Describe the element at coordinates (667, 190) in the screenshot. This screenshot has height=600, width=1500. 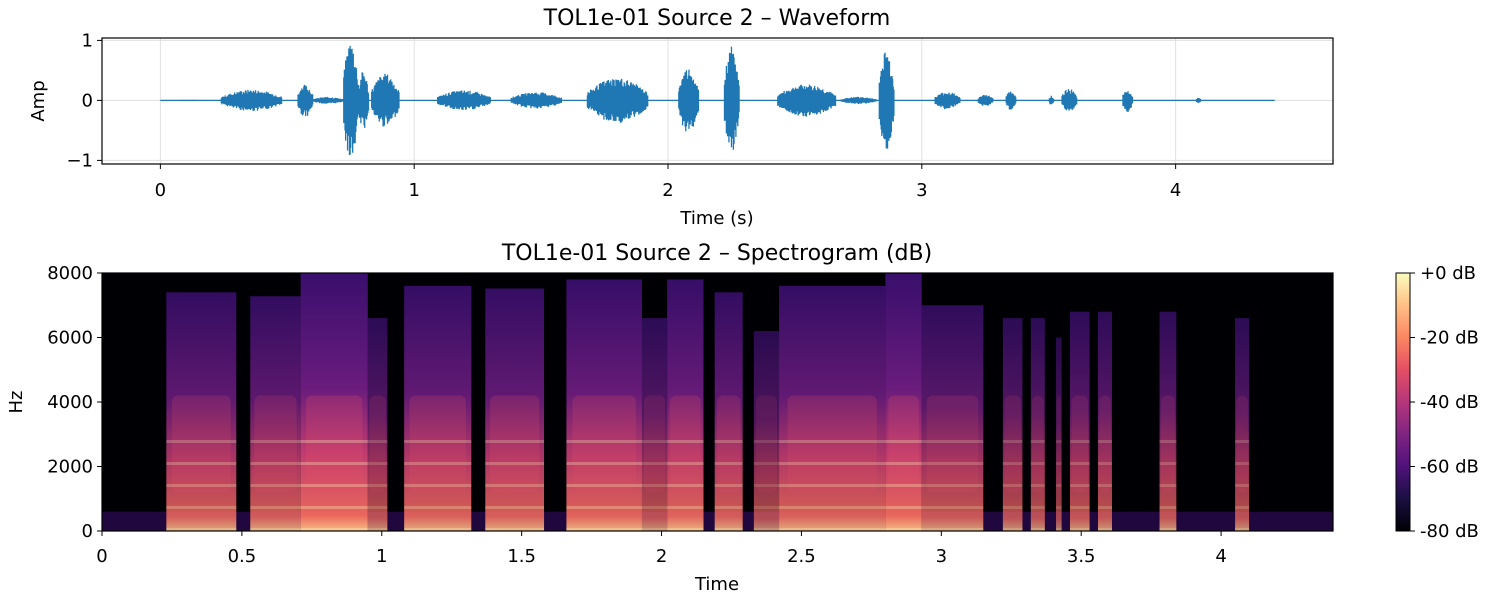
I see `waveform-x-tick-label: 2` at that location.